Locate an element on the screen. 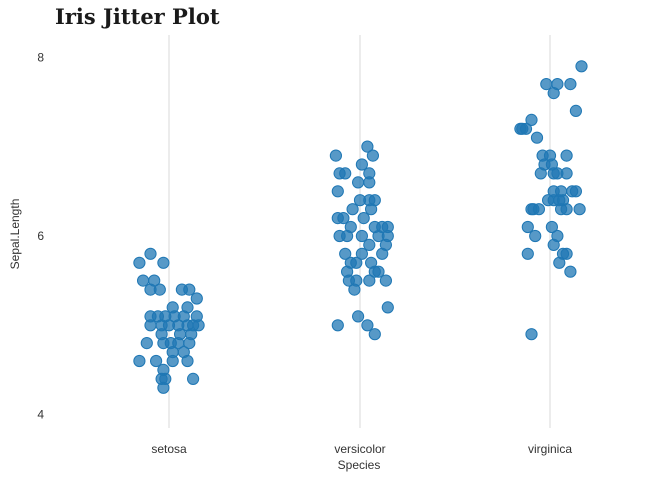 The image size is (672, 480). x-tick-label-versicolor: versicolor is located at coordinates (359, 449).